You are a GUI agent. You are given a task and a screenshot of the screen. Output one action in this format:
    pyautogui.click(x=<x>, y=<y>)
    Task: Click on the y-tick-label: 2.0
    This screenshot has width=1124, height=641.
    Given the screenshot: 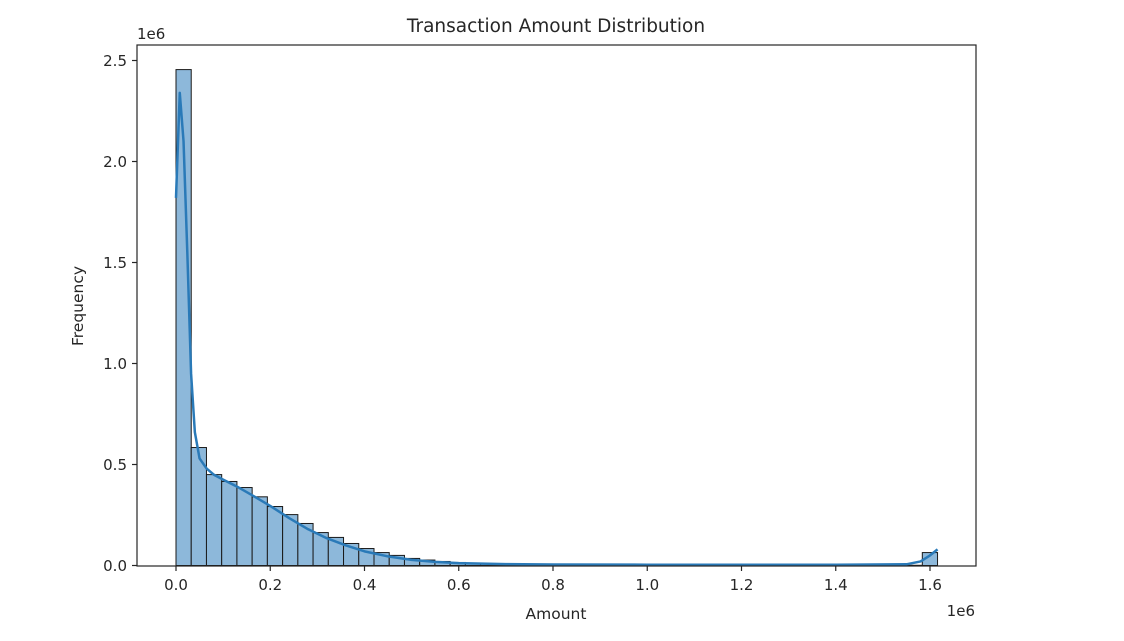 What is the action you would take?
    pyautogui.click(x=115, y=162)
    